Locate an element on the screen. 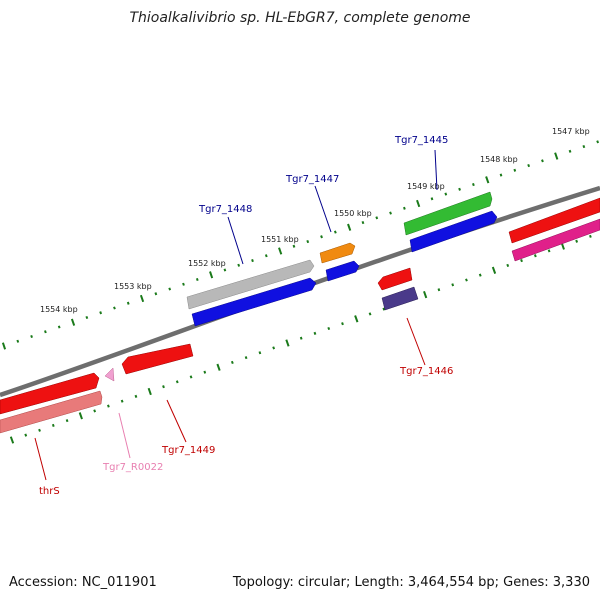 The width and height of the screenshot is (600, 600). scale-label-1552: 1552 kbp is located at coordinates (207, 263).